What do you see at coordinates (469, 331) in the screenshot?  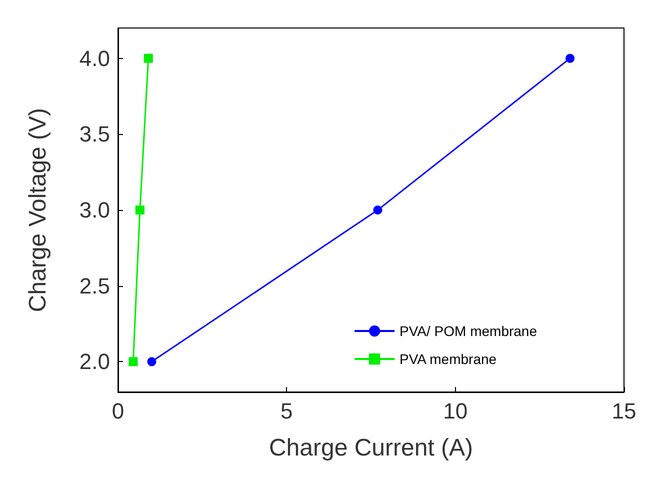 I see `legend-label: PVA/ POM membrane` at bounding box center [469, 331].